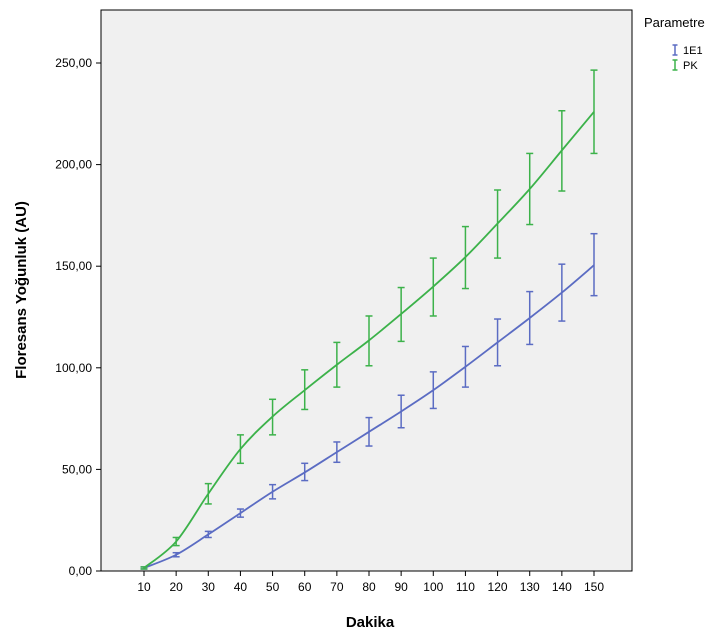 The width and height of the screenshot is (728, 636). What do you see at coordinates (73, 165) in the screenshot?
I see `y-tick-label: 200,00` at bounding box center [73, 165].